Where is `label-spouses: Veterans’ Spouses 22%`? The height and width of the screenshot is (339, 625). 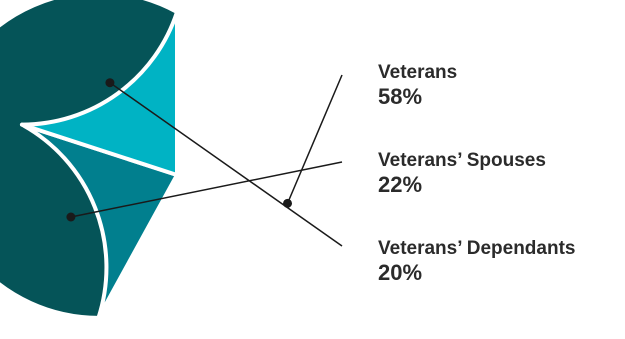 label-spouses: Veterans’ Spouses 22% is located at coordinates (462, 174).